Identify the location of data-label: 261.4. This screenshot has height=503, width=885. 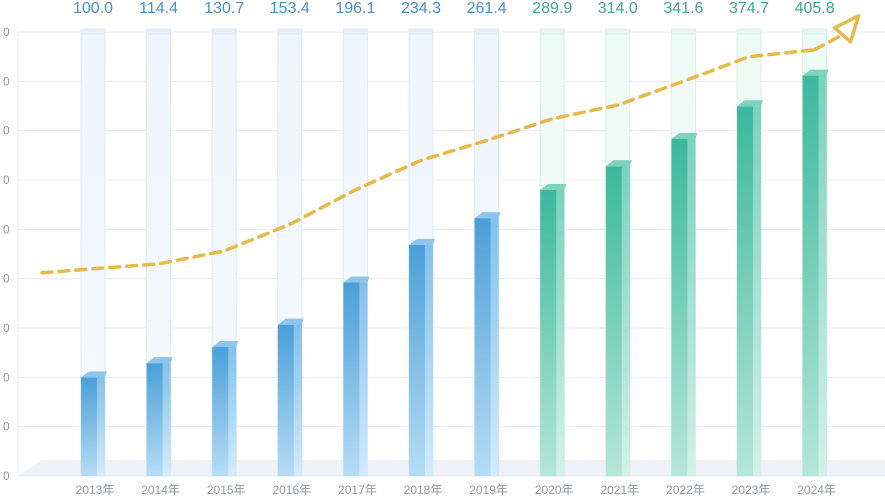
(487, 8).